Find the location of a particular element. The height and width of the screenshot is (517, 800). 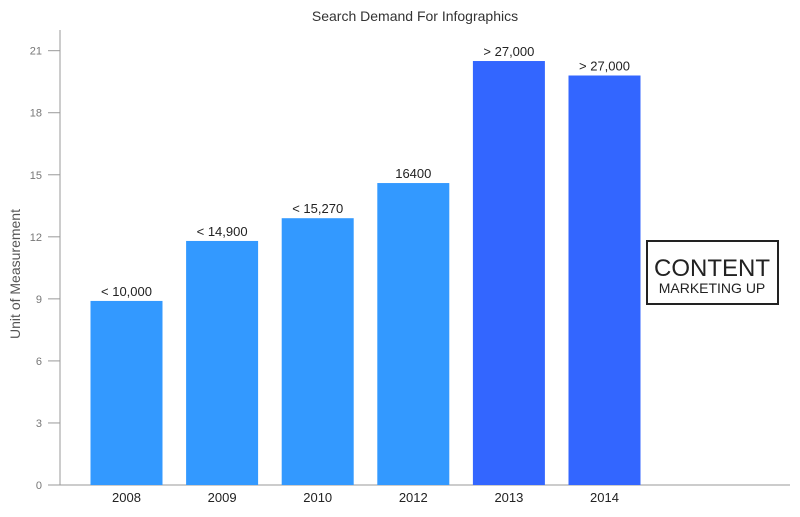

bar-2014 is located at coordinates (604, 280).